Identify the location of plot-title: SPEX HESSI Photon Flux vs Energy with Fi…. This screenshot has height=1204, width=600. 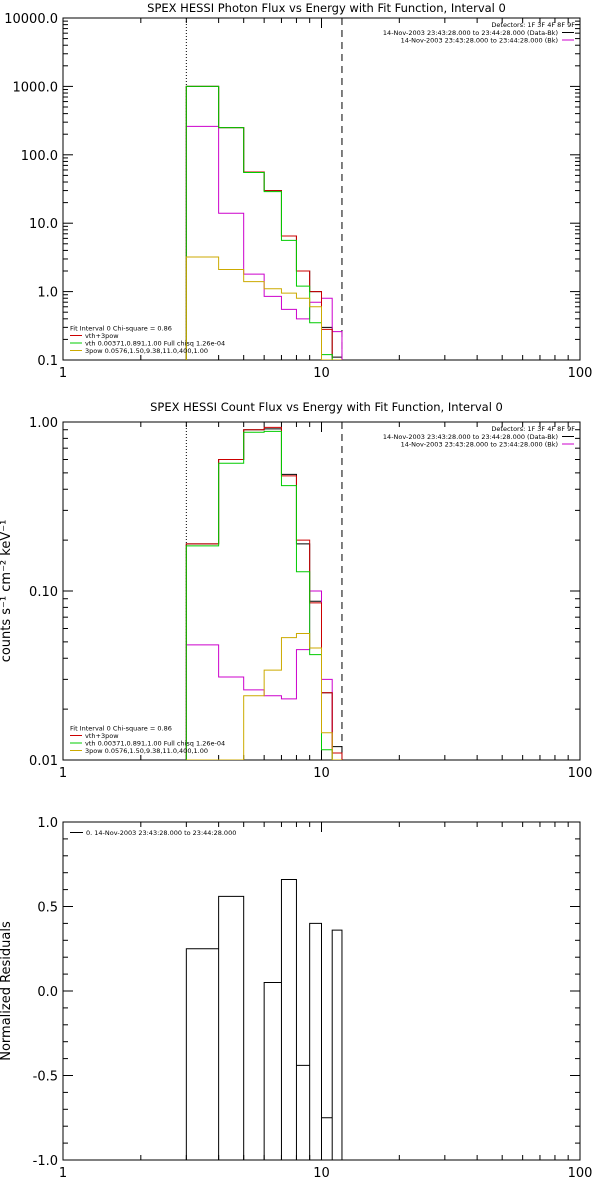
(326, 8).